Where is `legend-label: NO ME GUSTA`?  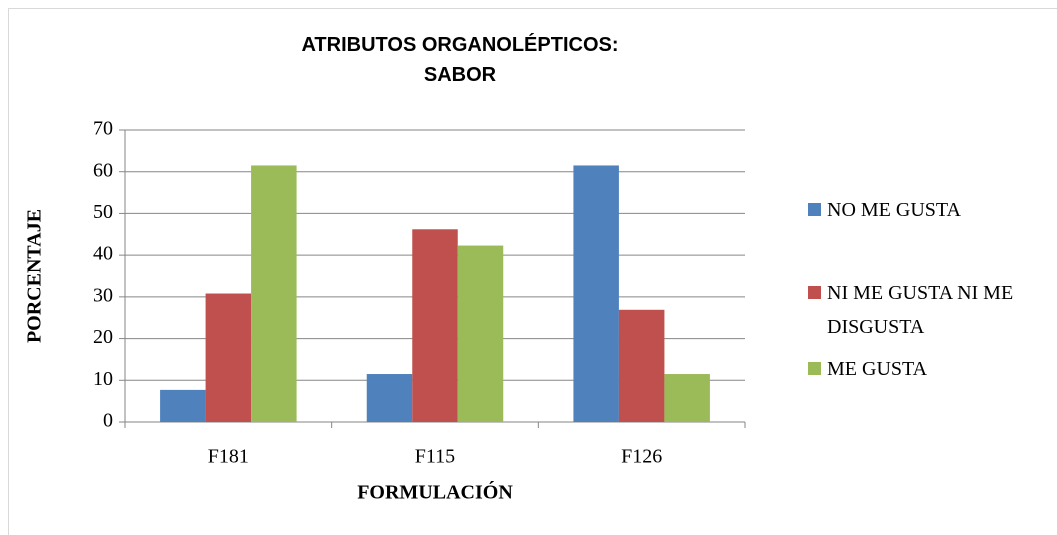 legend-label: NO ME GUSTA is located at coordinates (894, 210).